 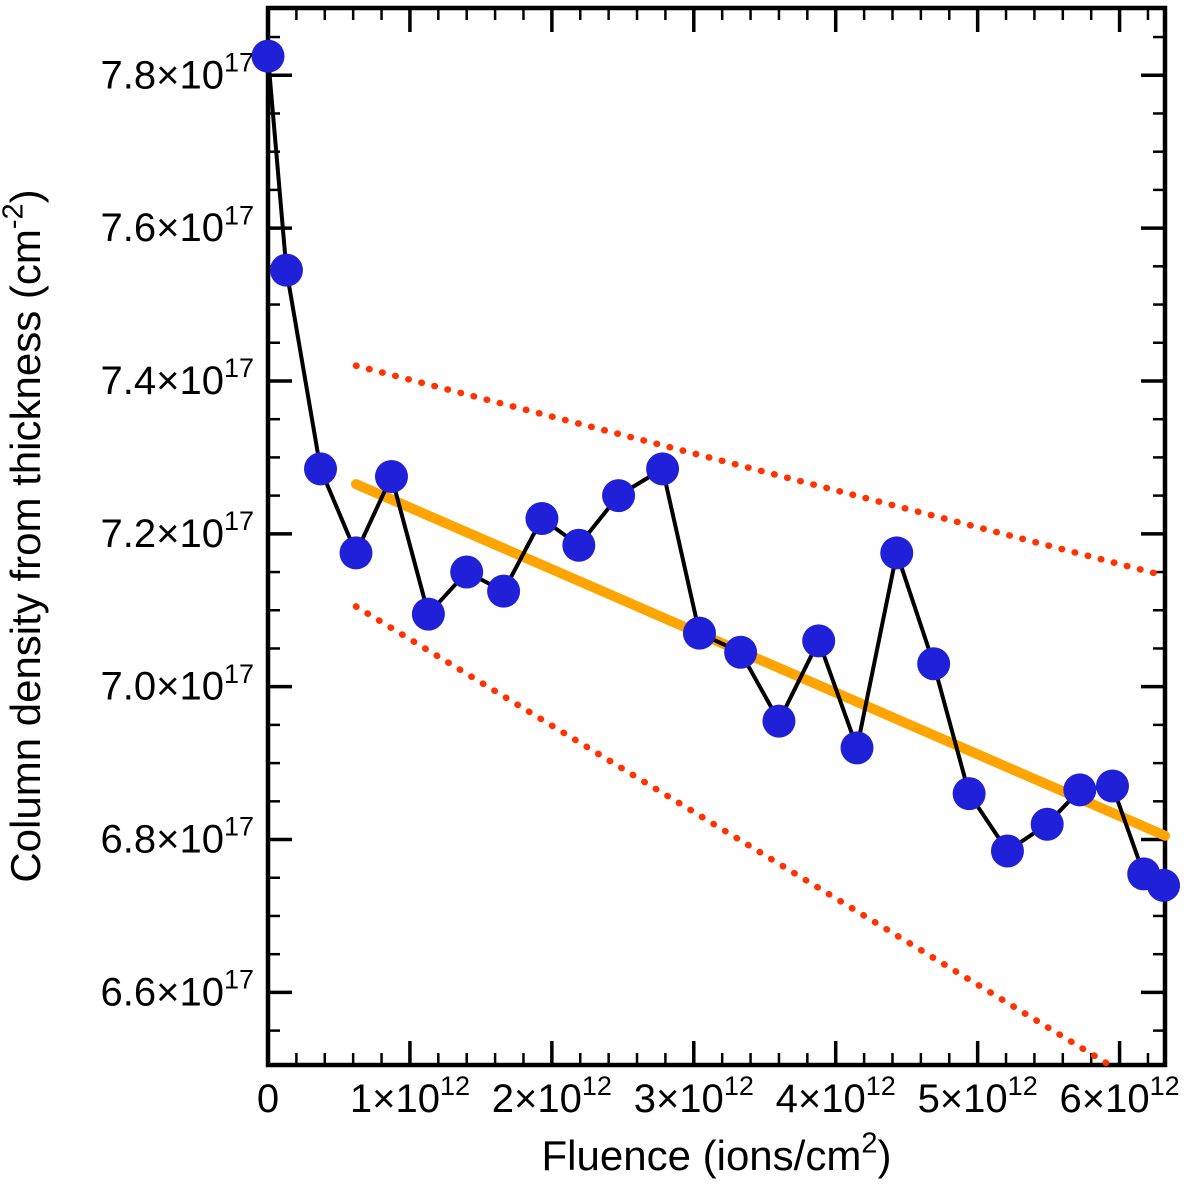 I want to click on y-tick-label: 6.8×10¹⁷, so click(x=177, y=837).